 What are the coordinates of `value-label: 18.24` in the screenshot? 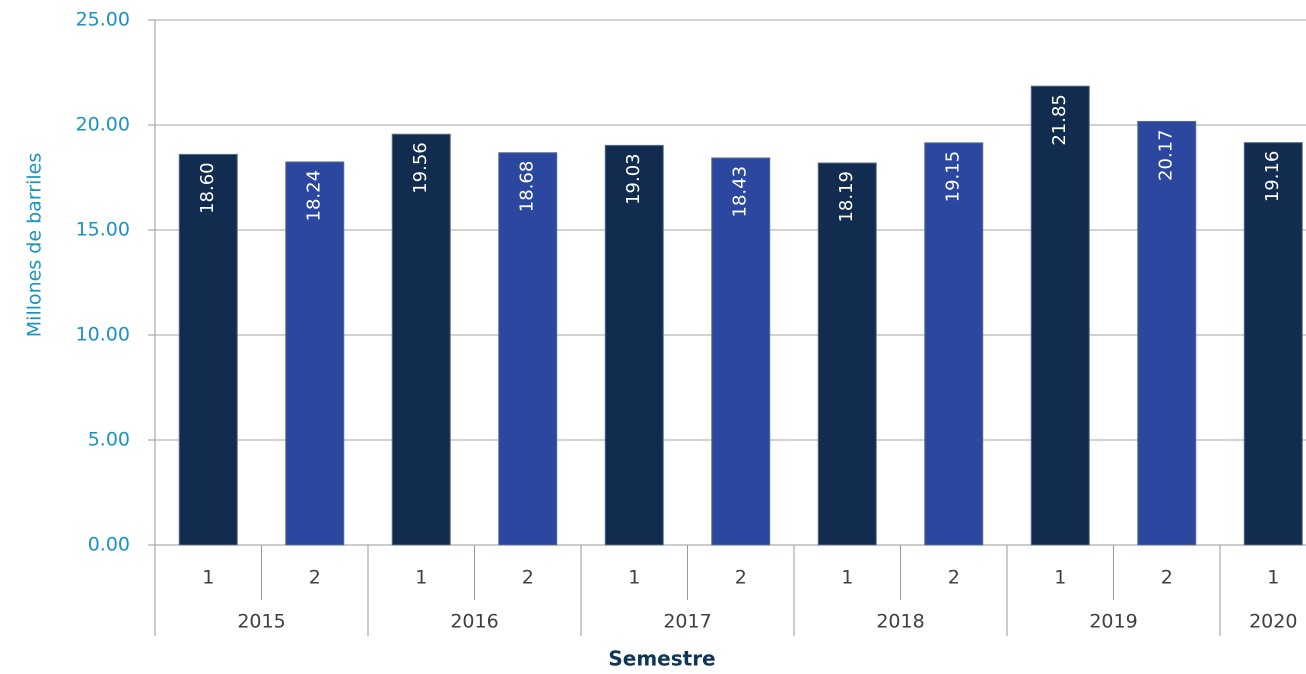 It's located at (314, 196).